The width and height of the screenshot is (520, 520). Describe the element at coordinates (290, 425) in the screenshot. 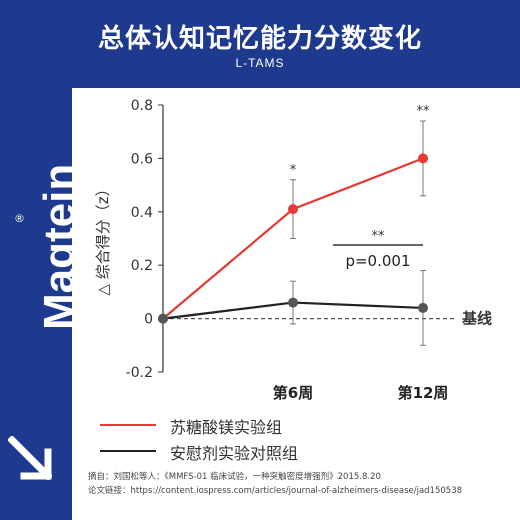

I see `legend-item-treatment: 苏糖酸镁实验组` at that location.